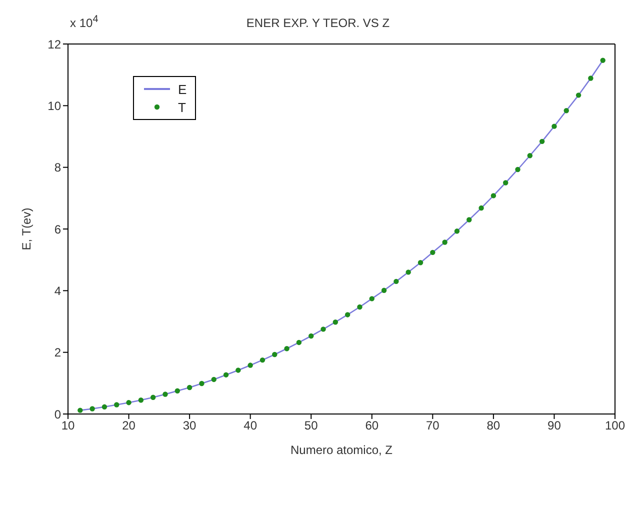  Describe the element at coordinates (129, 425) in the screenshot. I see `x-tick-label: 20` at that location.